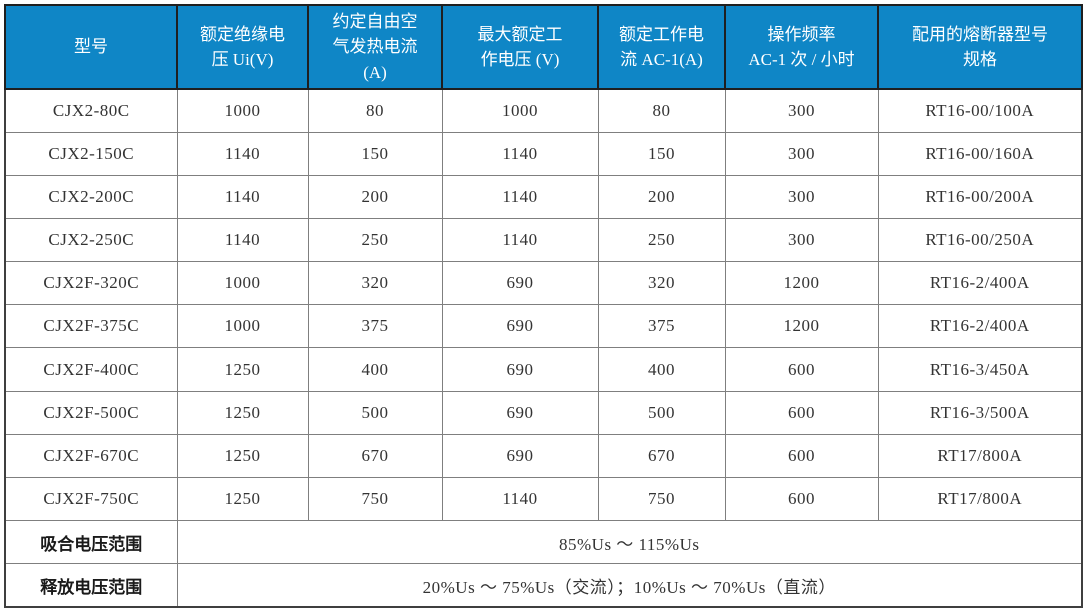 Image resolution: width=1085 pixels, height=612 pixels. Describe the element at coordinates (520, 47) in the screenshot. I see `column-header-3: 最大额定工 作电压 (V)` at that location.